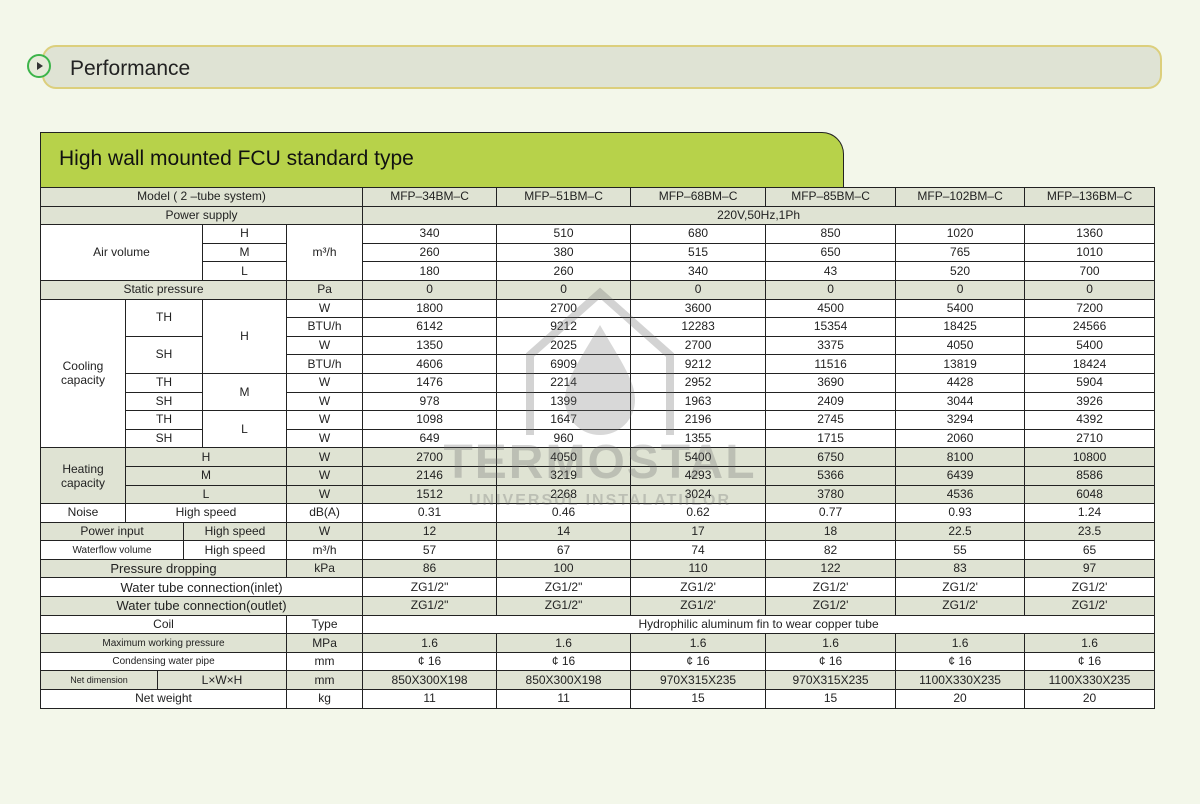 The image size is (1200, 804). What do you see at coordinates (163, 289) in the screenshot?
I see `row-label: Static pressure` at bounding box center [163, 289].